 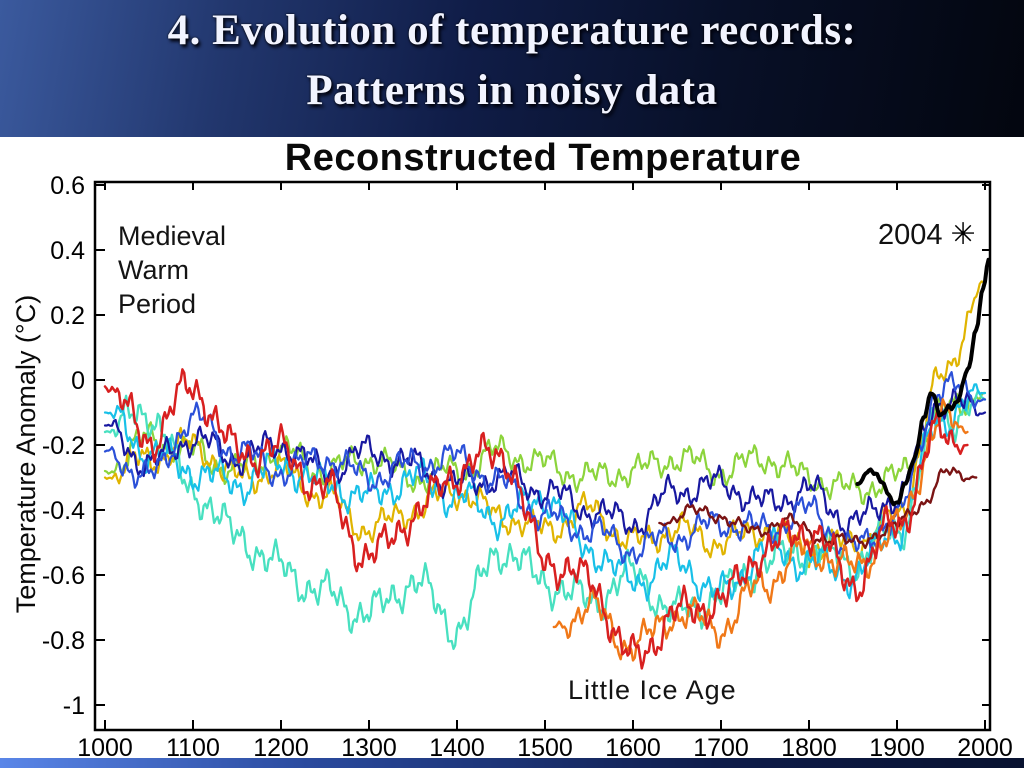 I want to click on annotation-medieval-warm-period: Medieval Warm Period, so click(x=172, y=270).